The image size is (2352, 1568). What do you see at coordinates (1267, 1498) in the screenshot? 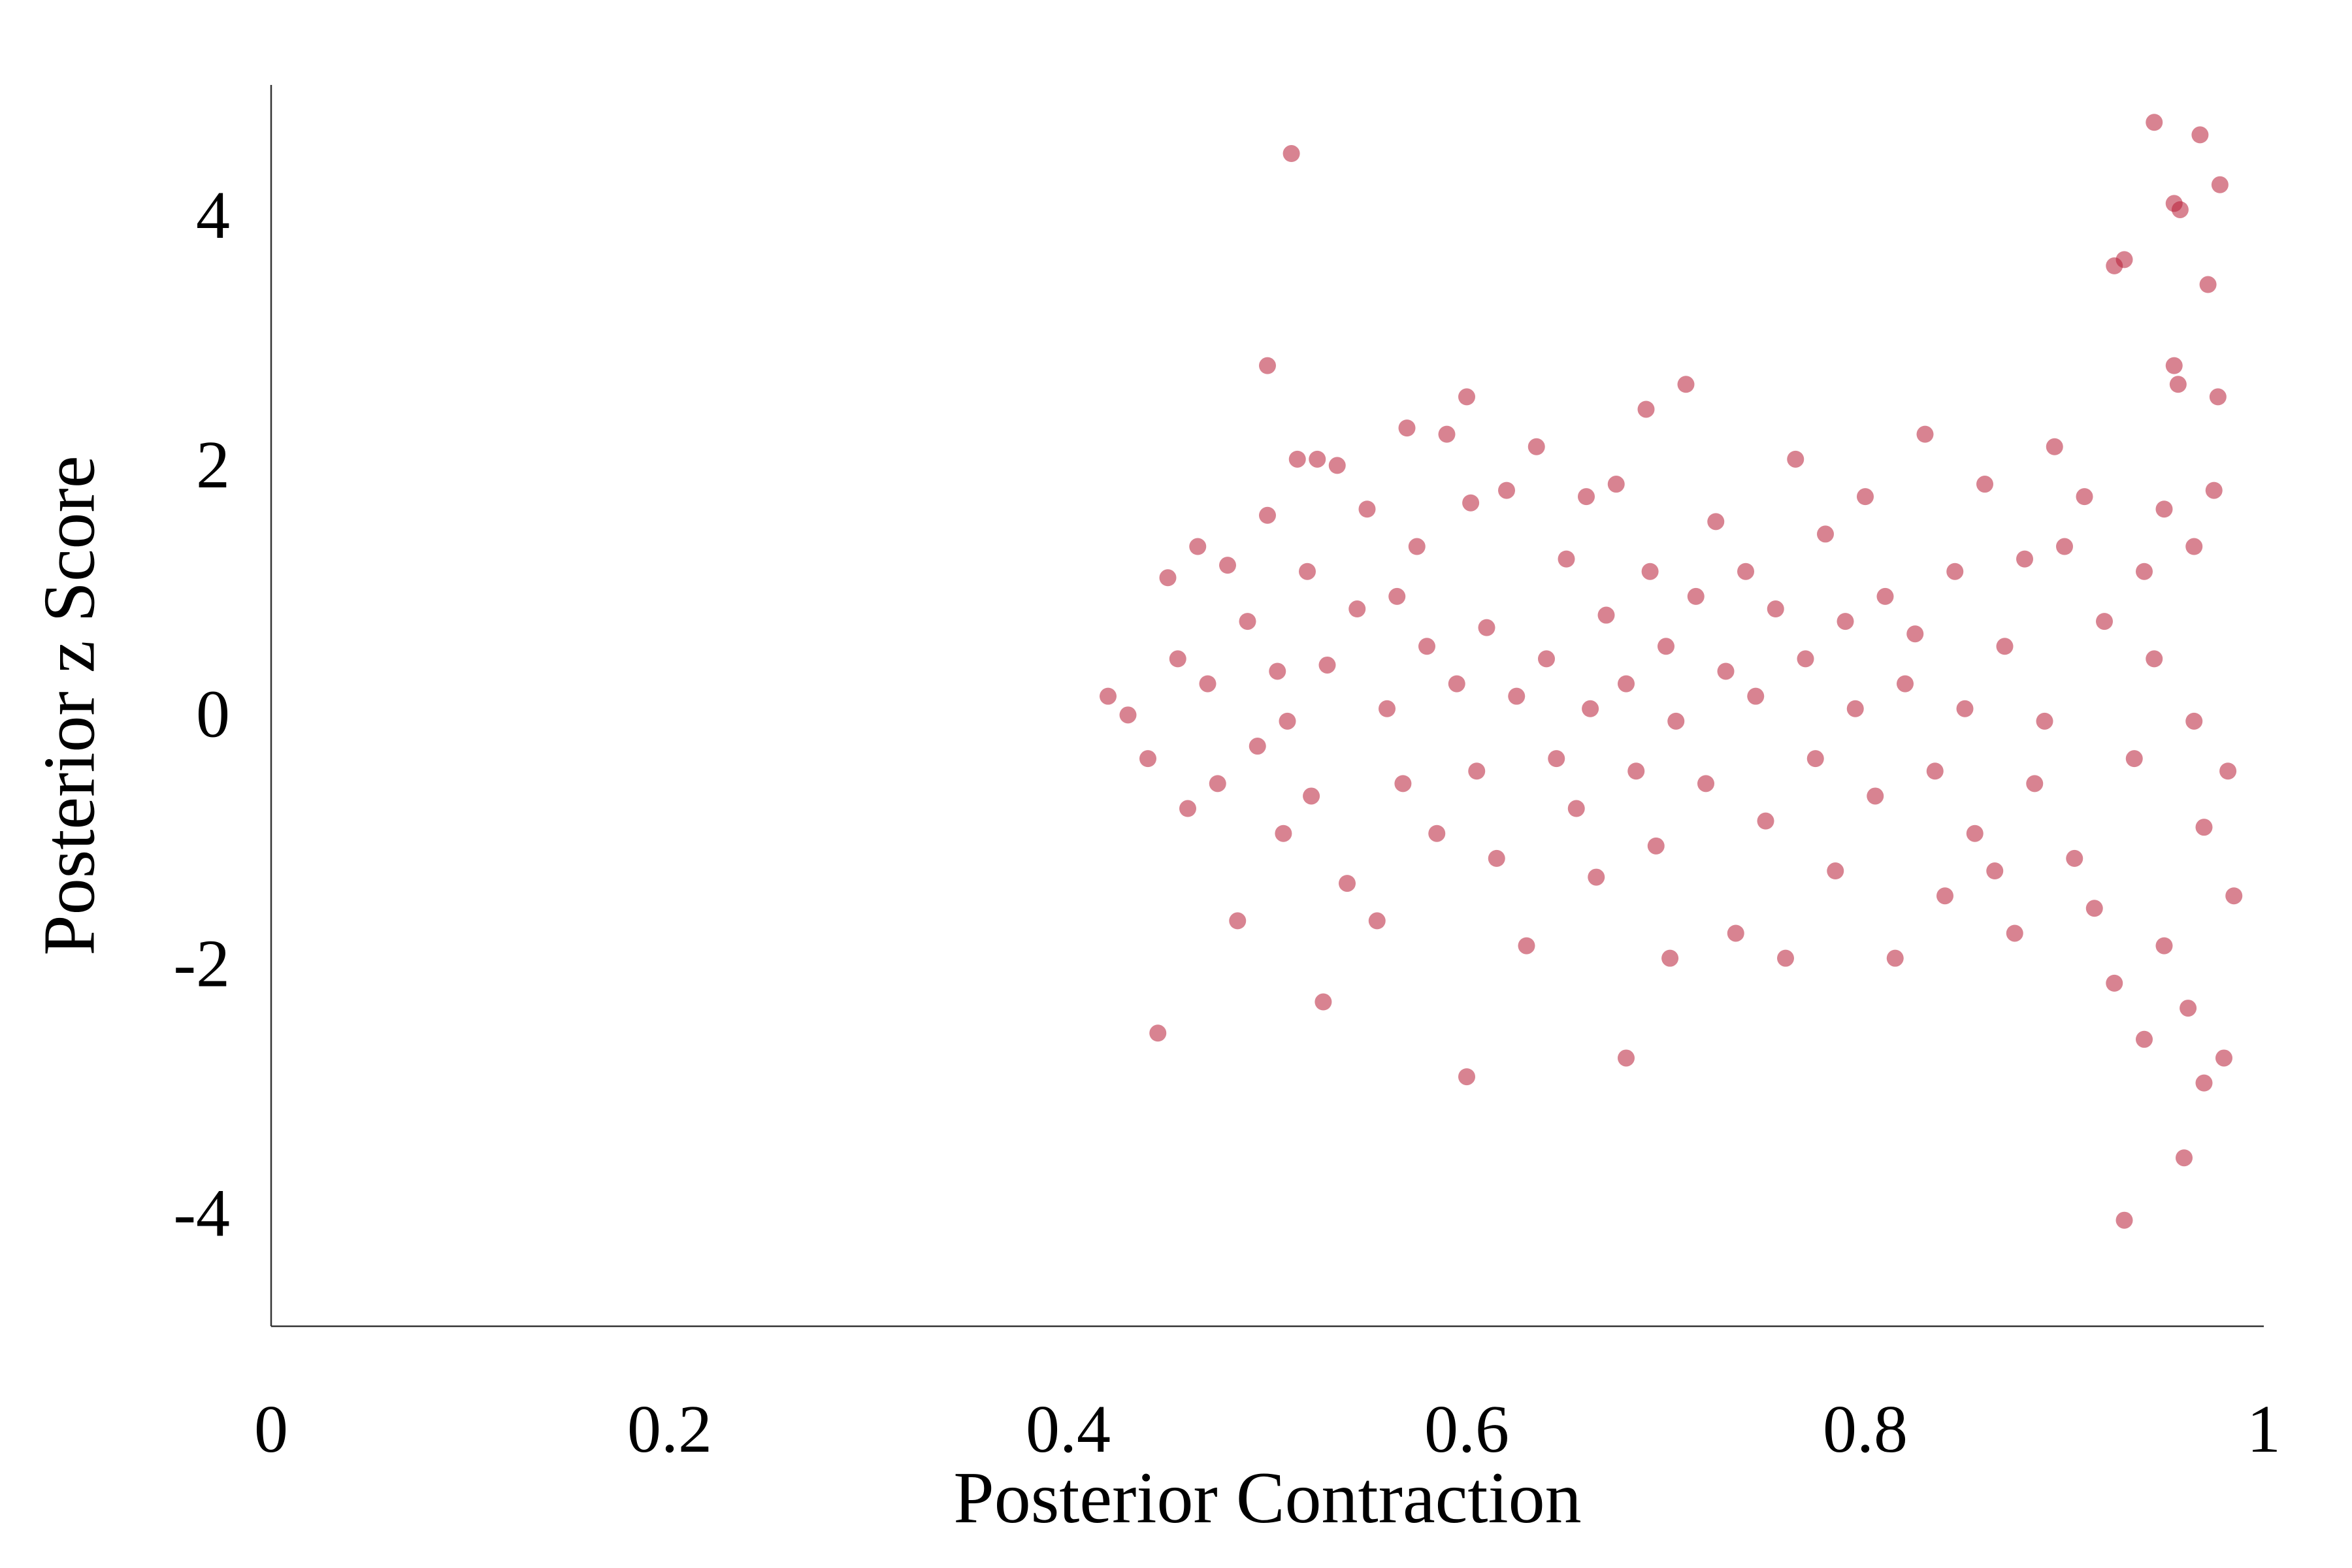
I see `x-axis-title: Posterior Contraction` at bounding box center [1267, 1498].